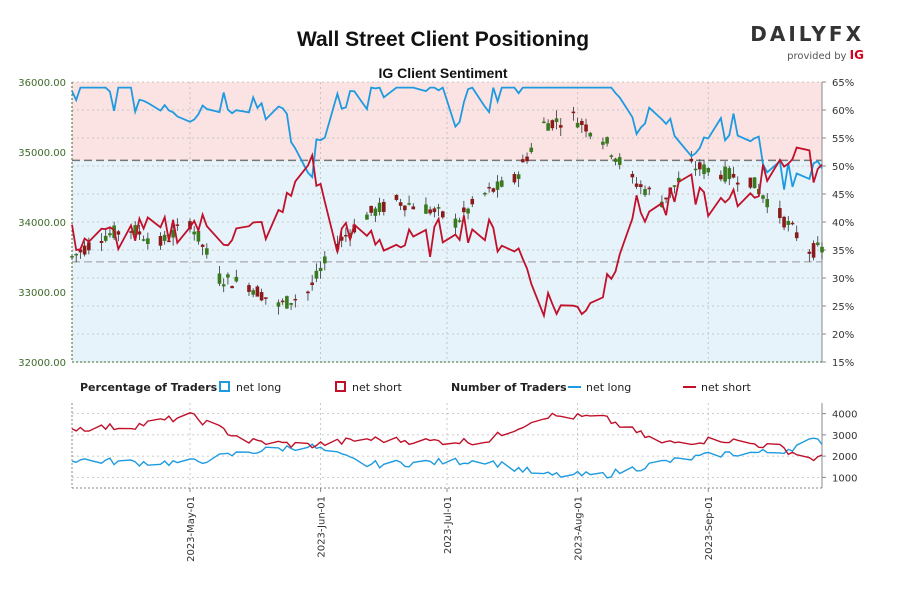 Image resolution: width=900 pixels, height=600 pixels. What do you see at coordinates (258, 387) in the screenshot?
I see `legend-pct-long: net long` at bounding box center [258, 387].